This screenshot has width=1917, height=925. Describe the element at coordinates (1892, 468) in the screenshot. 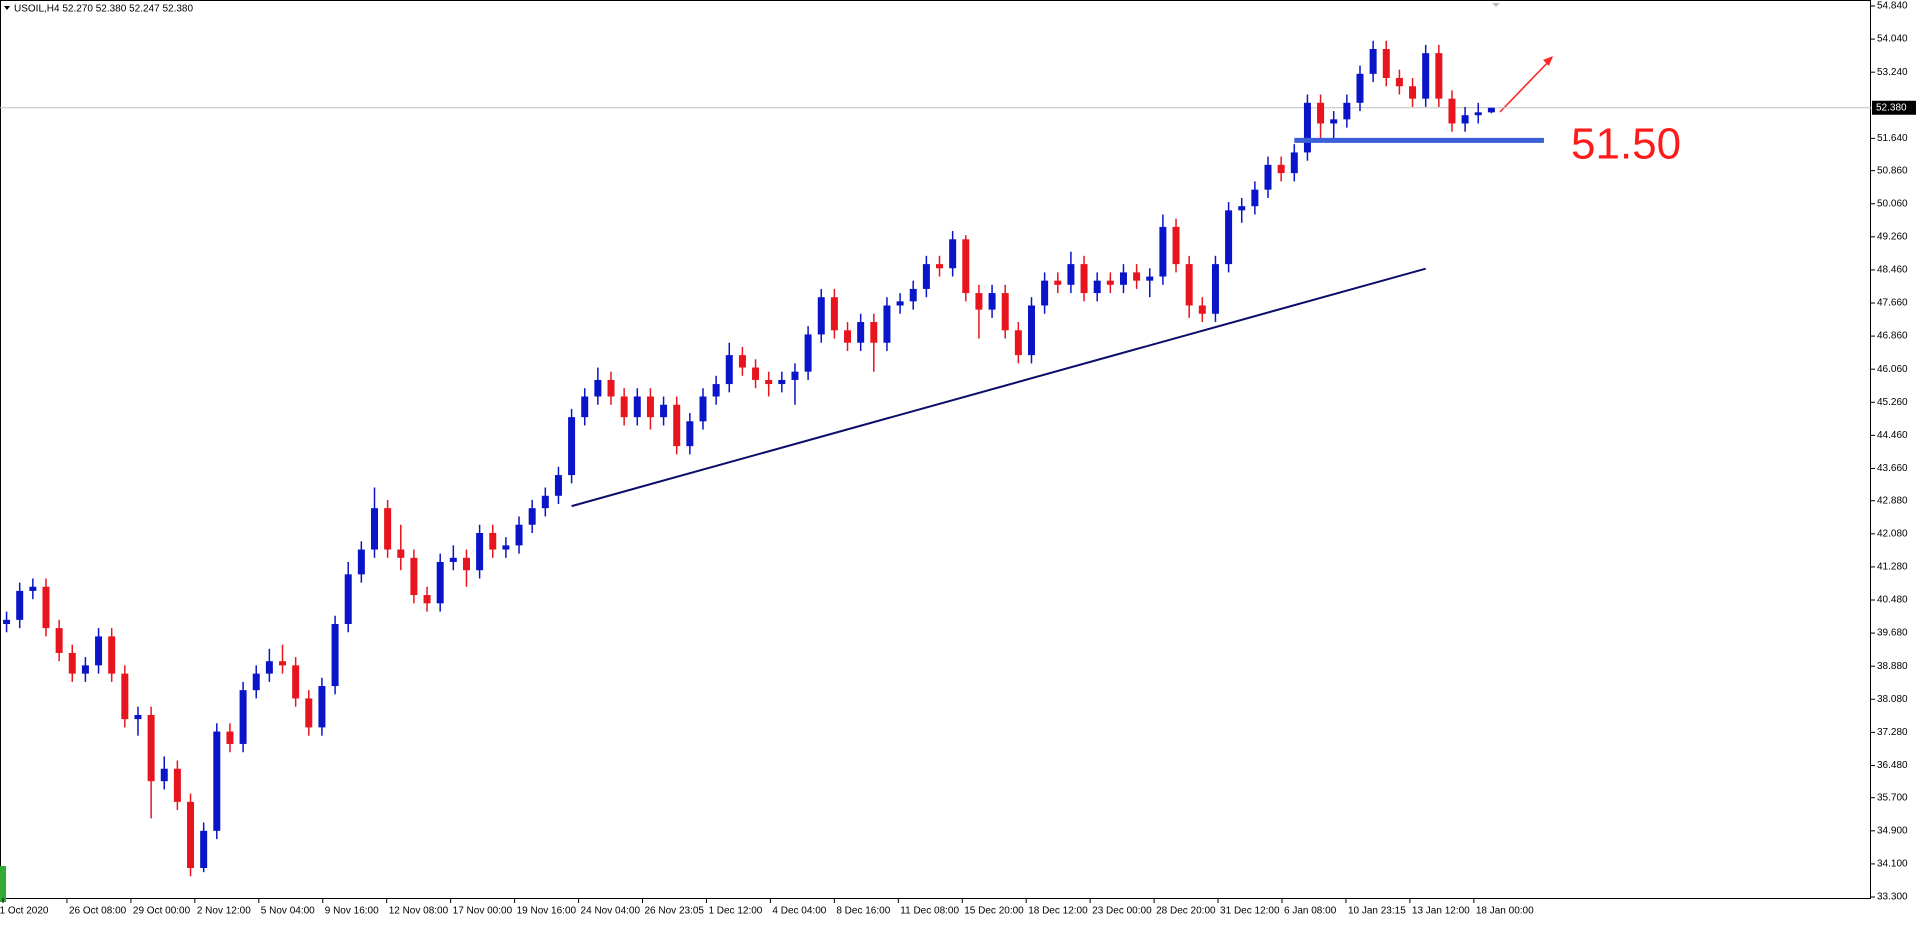

I see `y-tick-label: 43.660` at that location.